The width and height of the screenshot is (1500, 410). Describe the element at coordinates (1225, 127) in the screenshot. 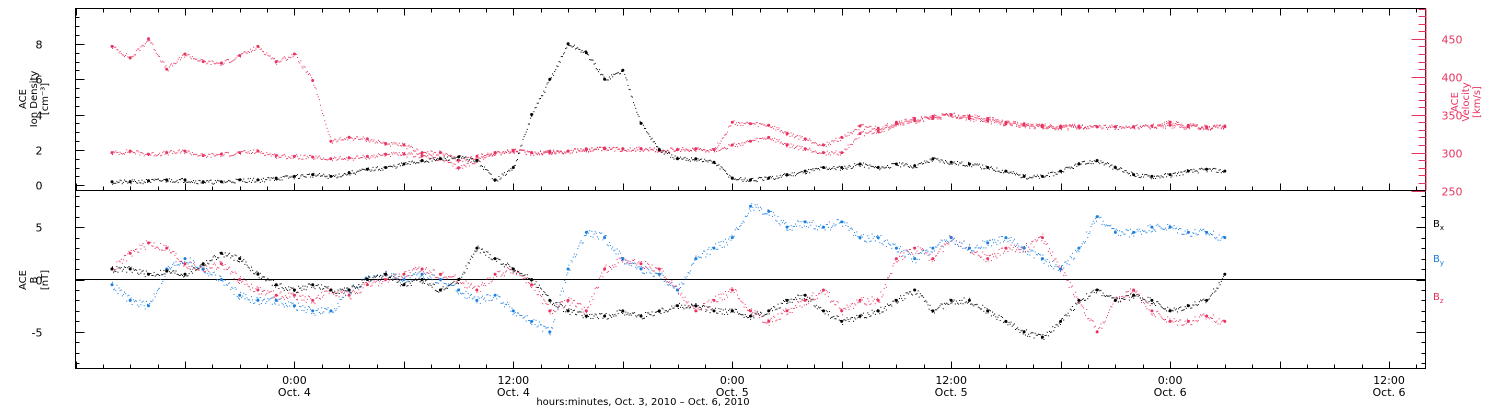

I see `velocity-series-b-point` at that location.